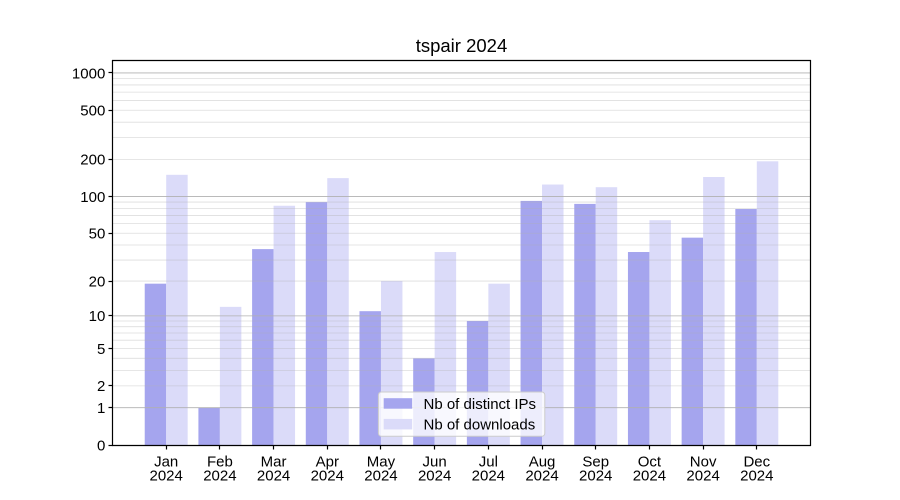 The height and width of the screenshot is (500, 900). What do you see at coordinates (92, 160) in the screenshot?
I see `svg-text: 200` at bounding box center [92, 160].